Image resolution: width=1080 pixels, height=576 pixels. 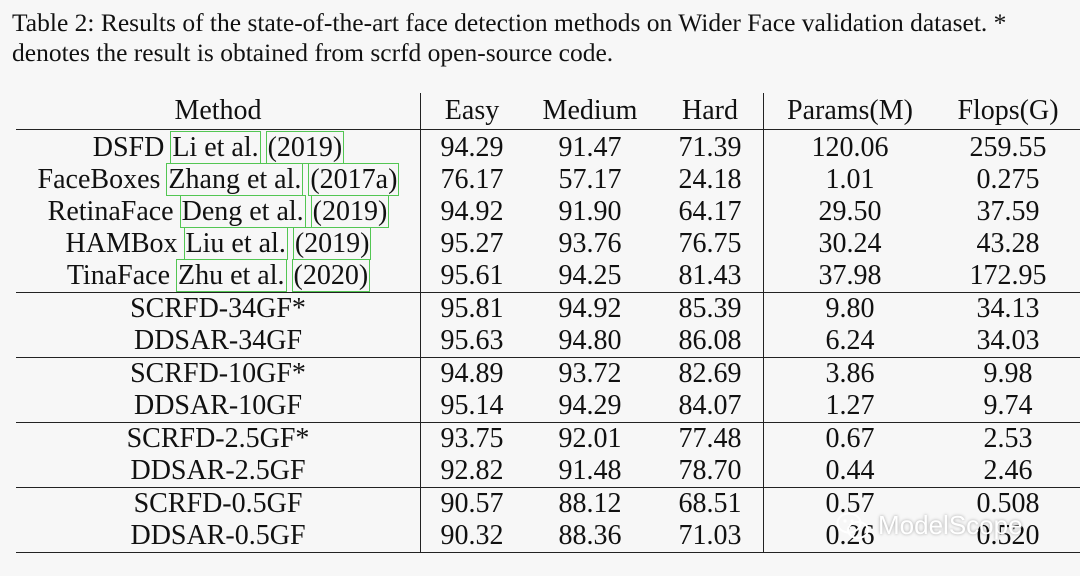 What do you see at coordinates (710, 308) in the screenshot?
I see `cell-hard: 85.39` at bounding box center [710, 308].